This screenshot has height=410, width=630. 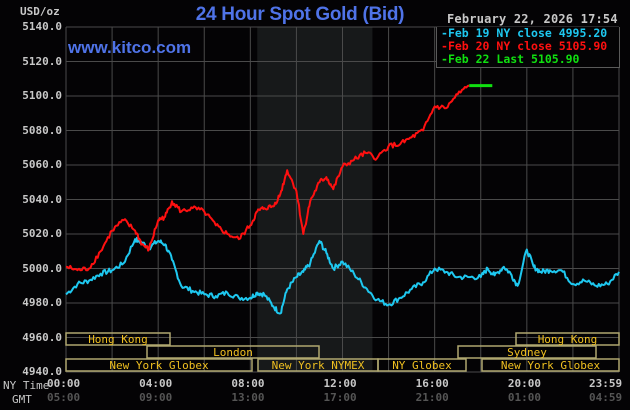 What do you see at coordinates (42, 26) in the screenshot?
I see `y-tick-label: 5140.0` at bounding box center [42, 26].